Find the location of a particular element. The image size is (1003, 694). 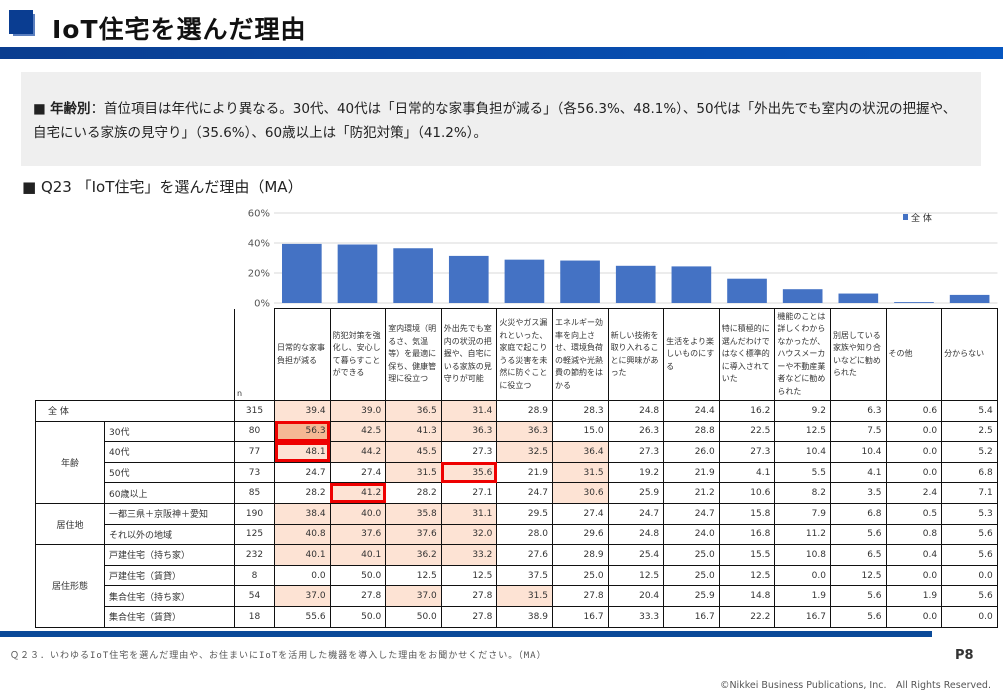

table-cell: 41.2 is located at coordinates (358, 493).